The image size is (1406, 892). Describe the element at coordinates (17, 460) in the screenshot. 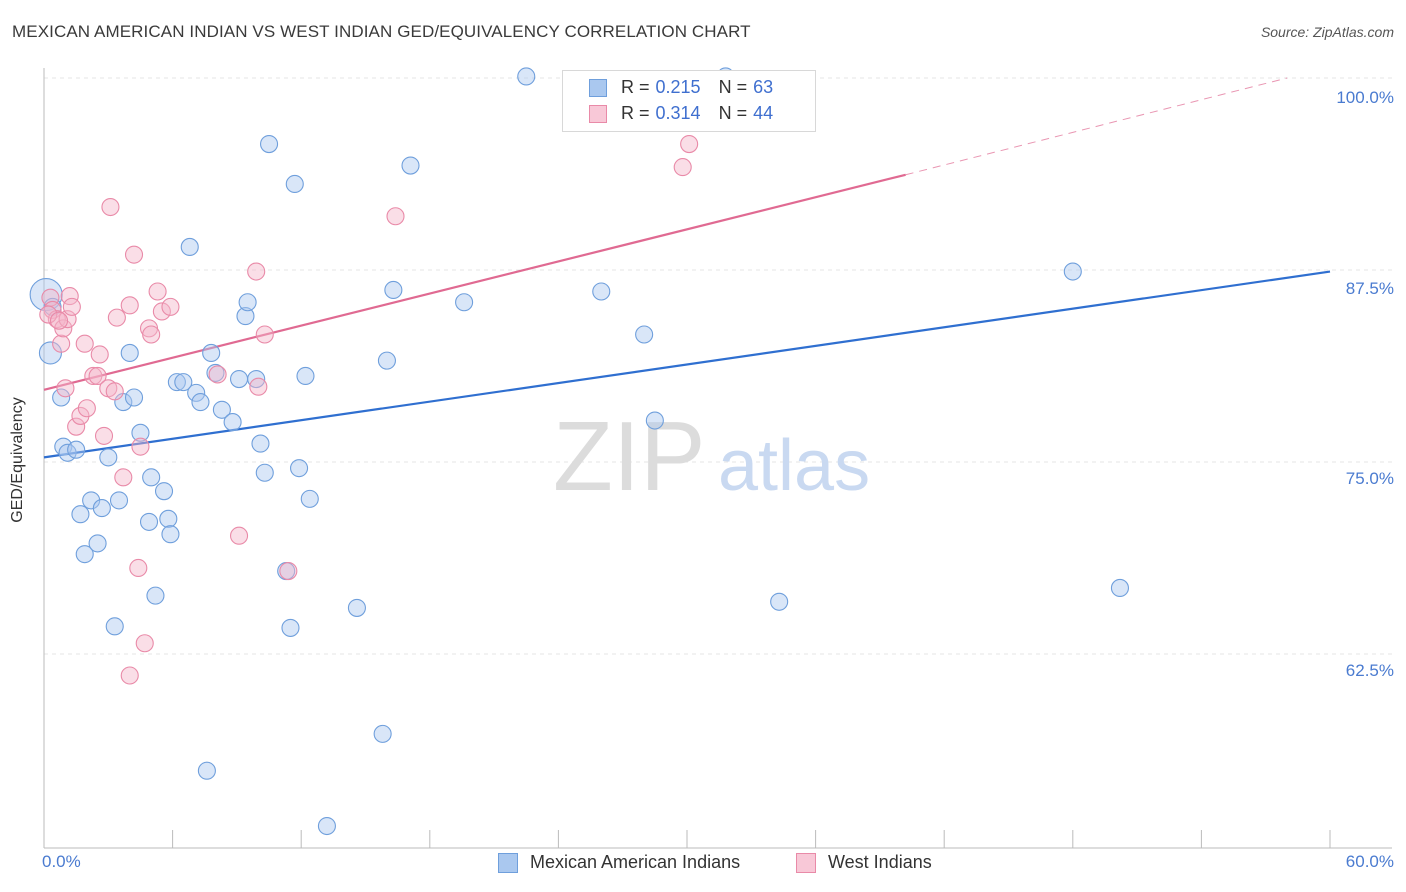

I see `y-axis-label: GED/Equivalency` at that location.